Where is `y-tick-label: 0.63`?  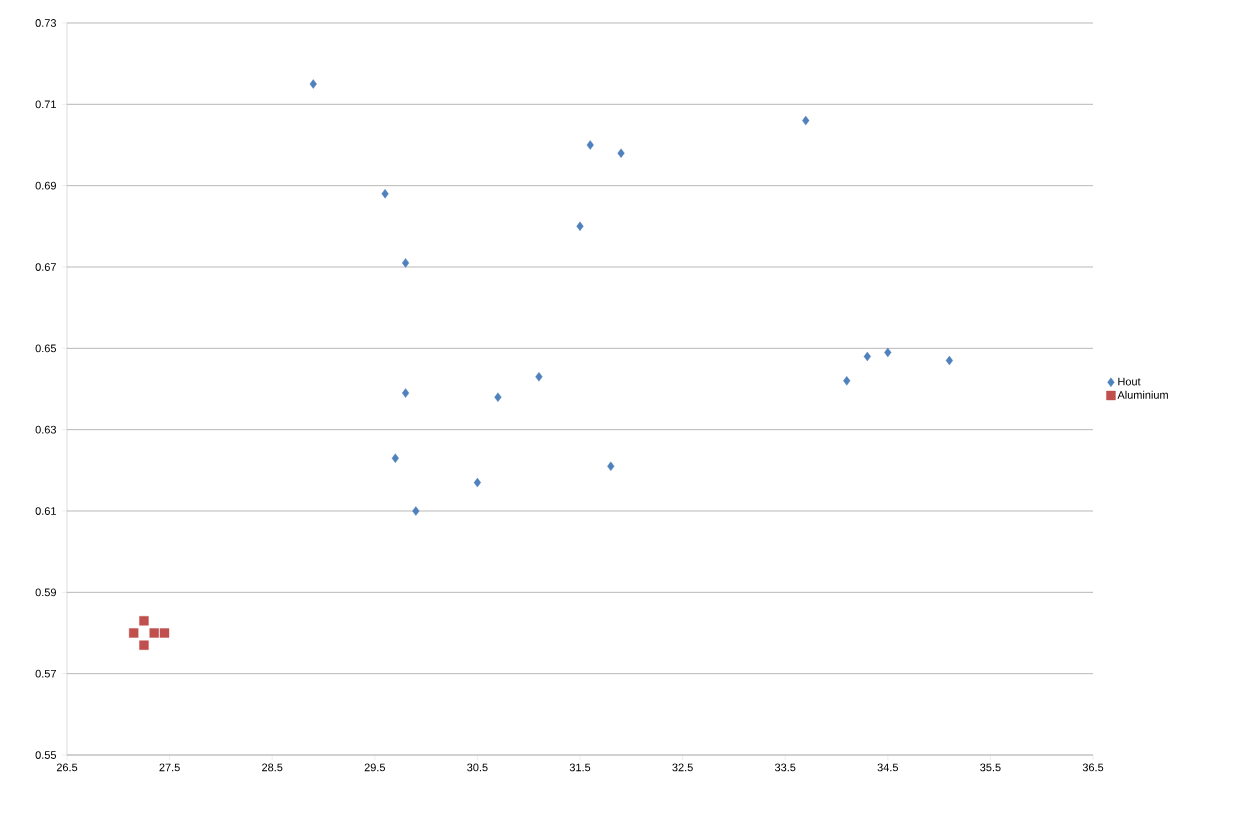 y-tick-label: 0.63 is located at coordinates (45, 429).